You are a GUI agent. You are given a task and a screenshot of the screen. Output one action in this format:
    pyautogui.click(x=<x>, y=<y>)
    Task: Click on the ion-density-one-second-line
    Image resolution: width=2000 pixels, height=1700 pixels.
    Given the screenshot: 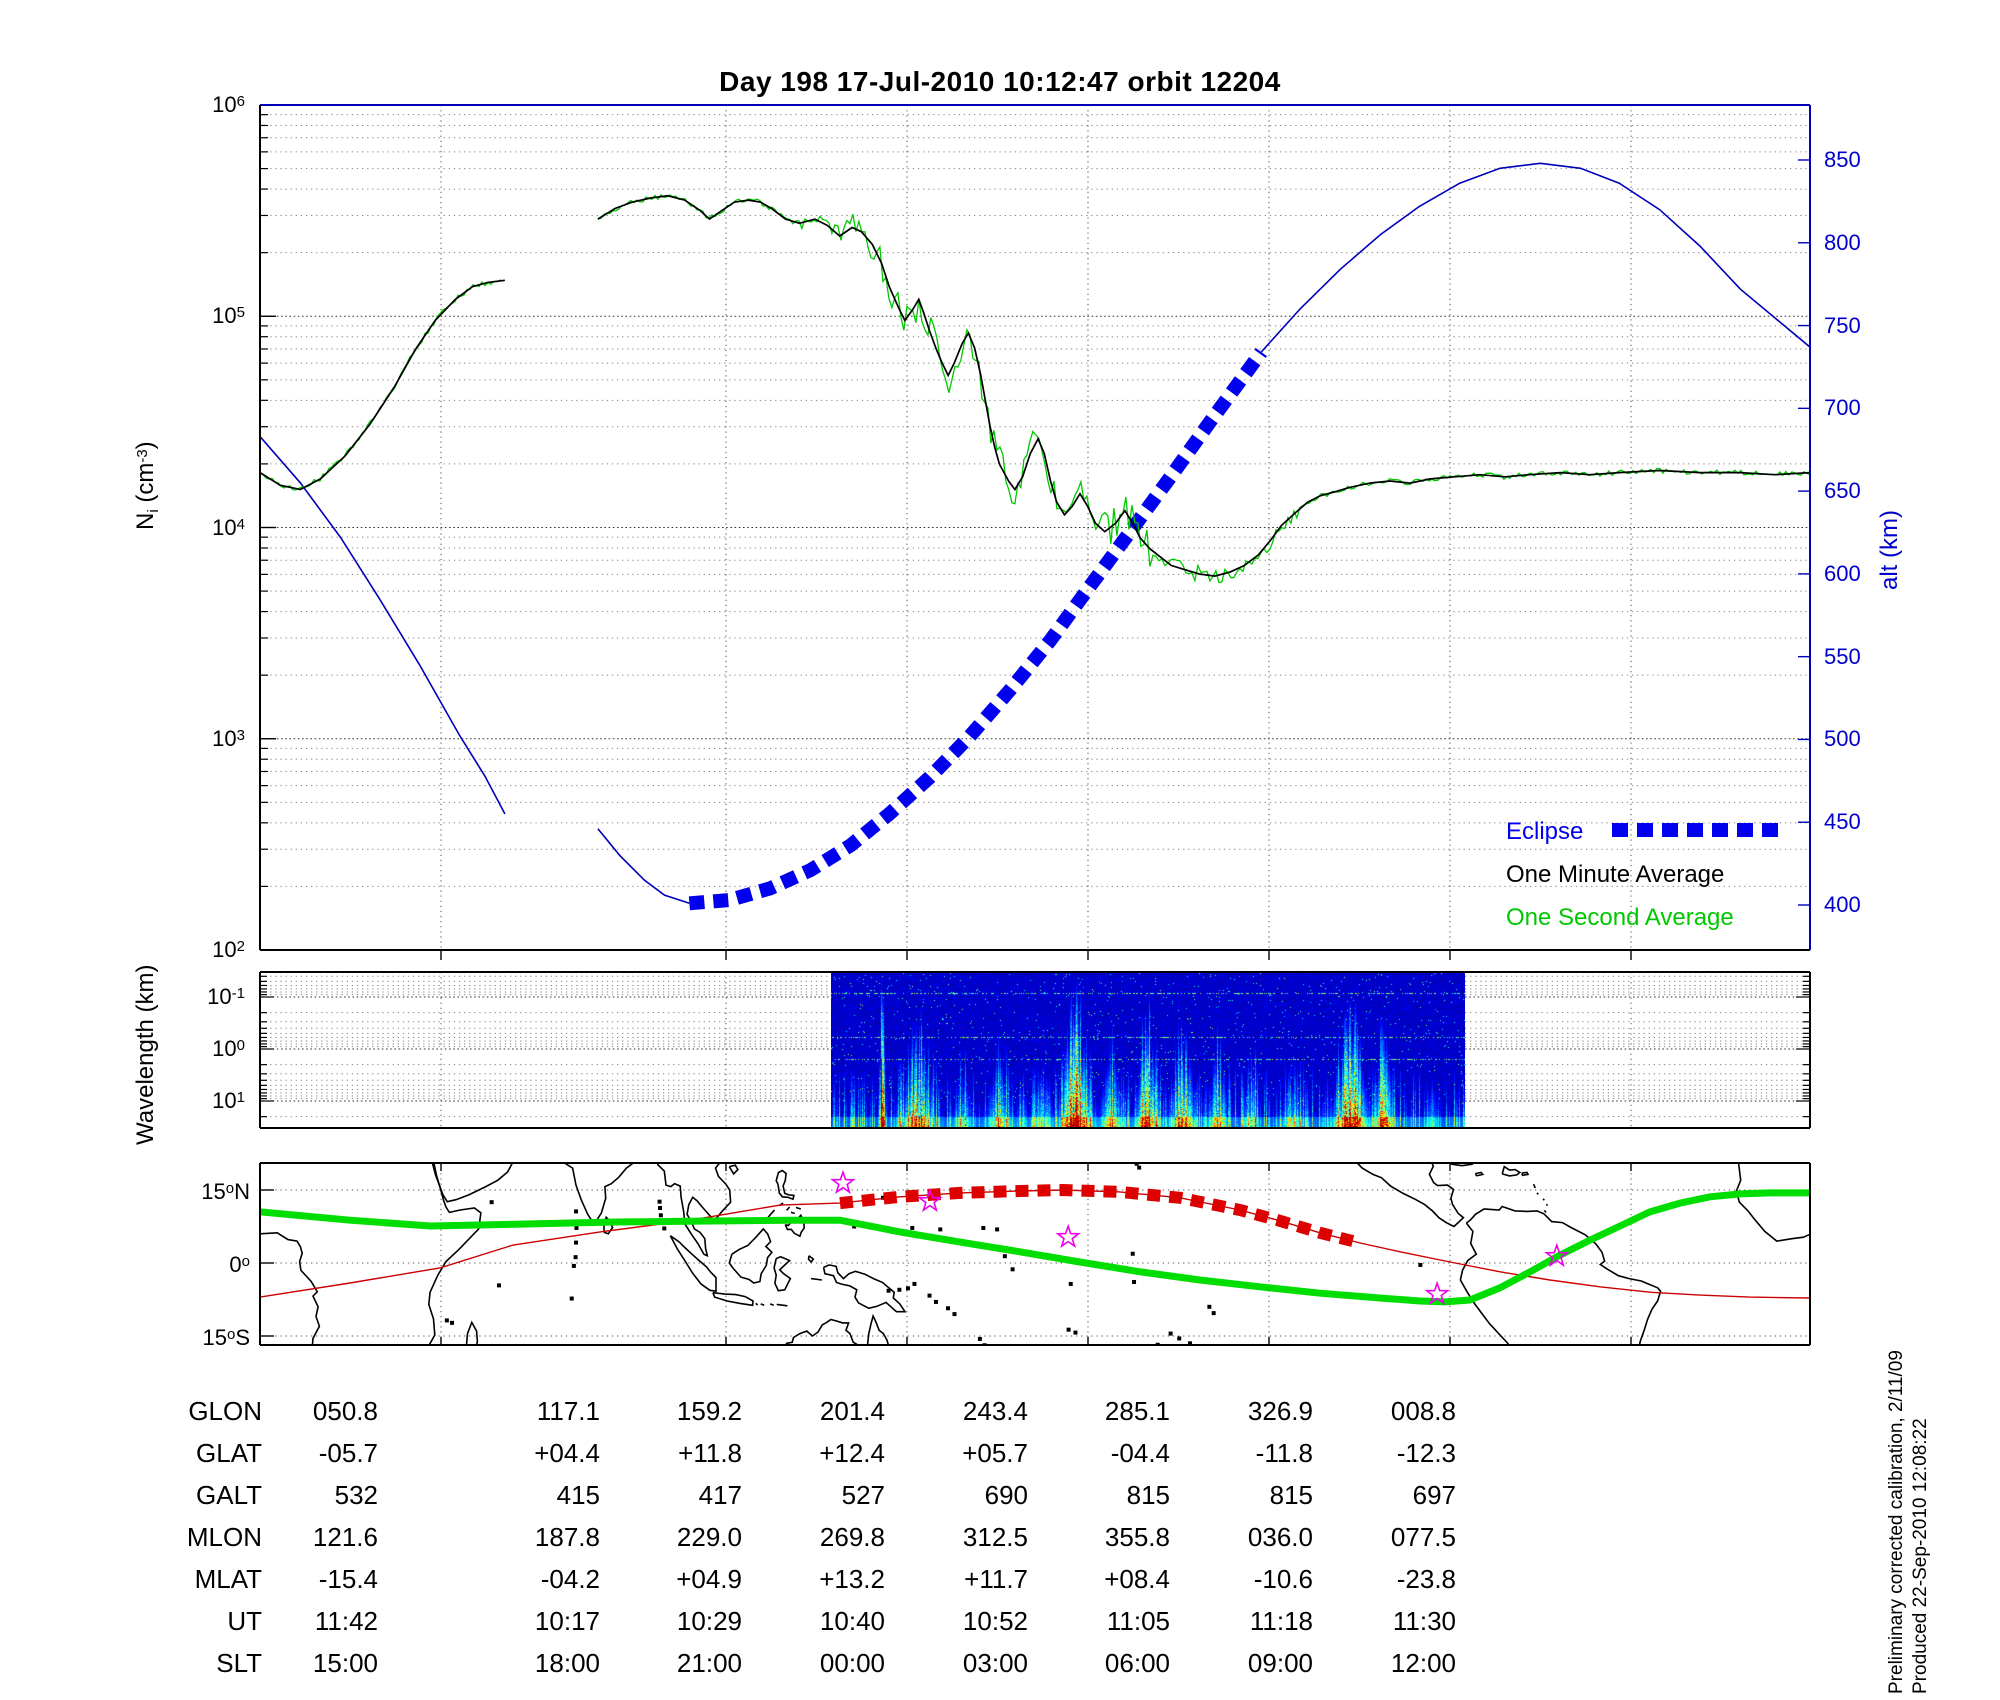 What is the action you would take?
    pyautogui.click(x=382, y=385)
    